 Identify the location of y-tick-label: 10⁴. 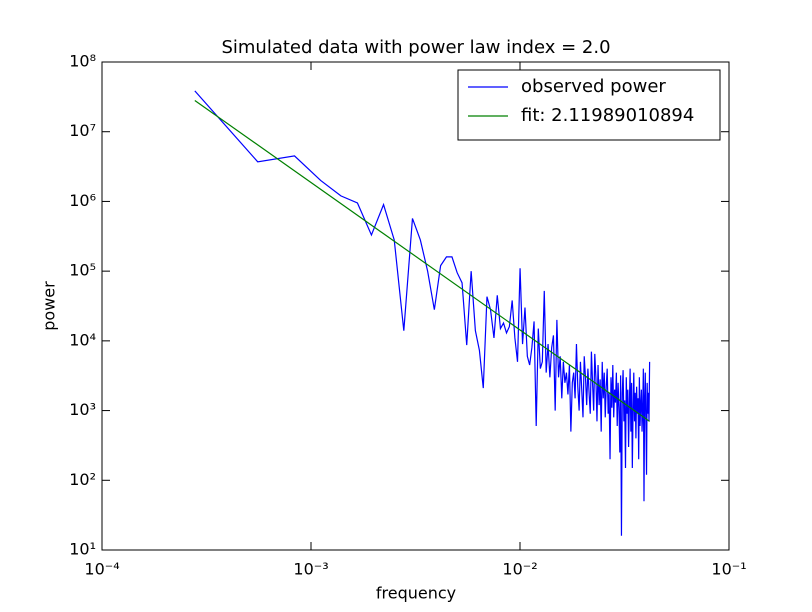
(82, 339).